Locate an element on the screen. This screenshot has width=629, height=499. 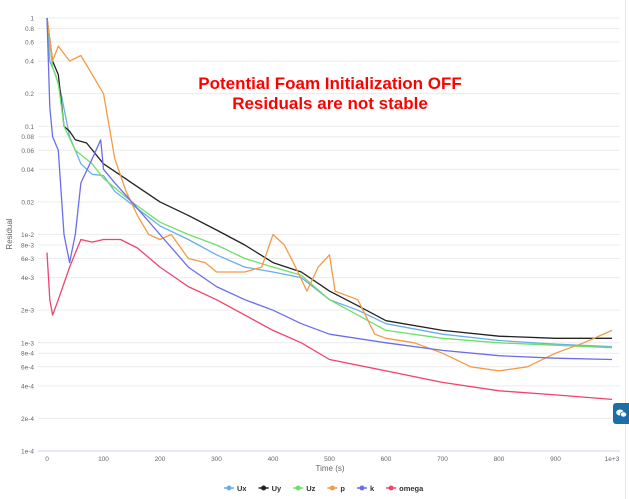
x-tick-label: 200 is located at coordinates (160, 459).